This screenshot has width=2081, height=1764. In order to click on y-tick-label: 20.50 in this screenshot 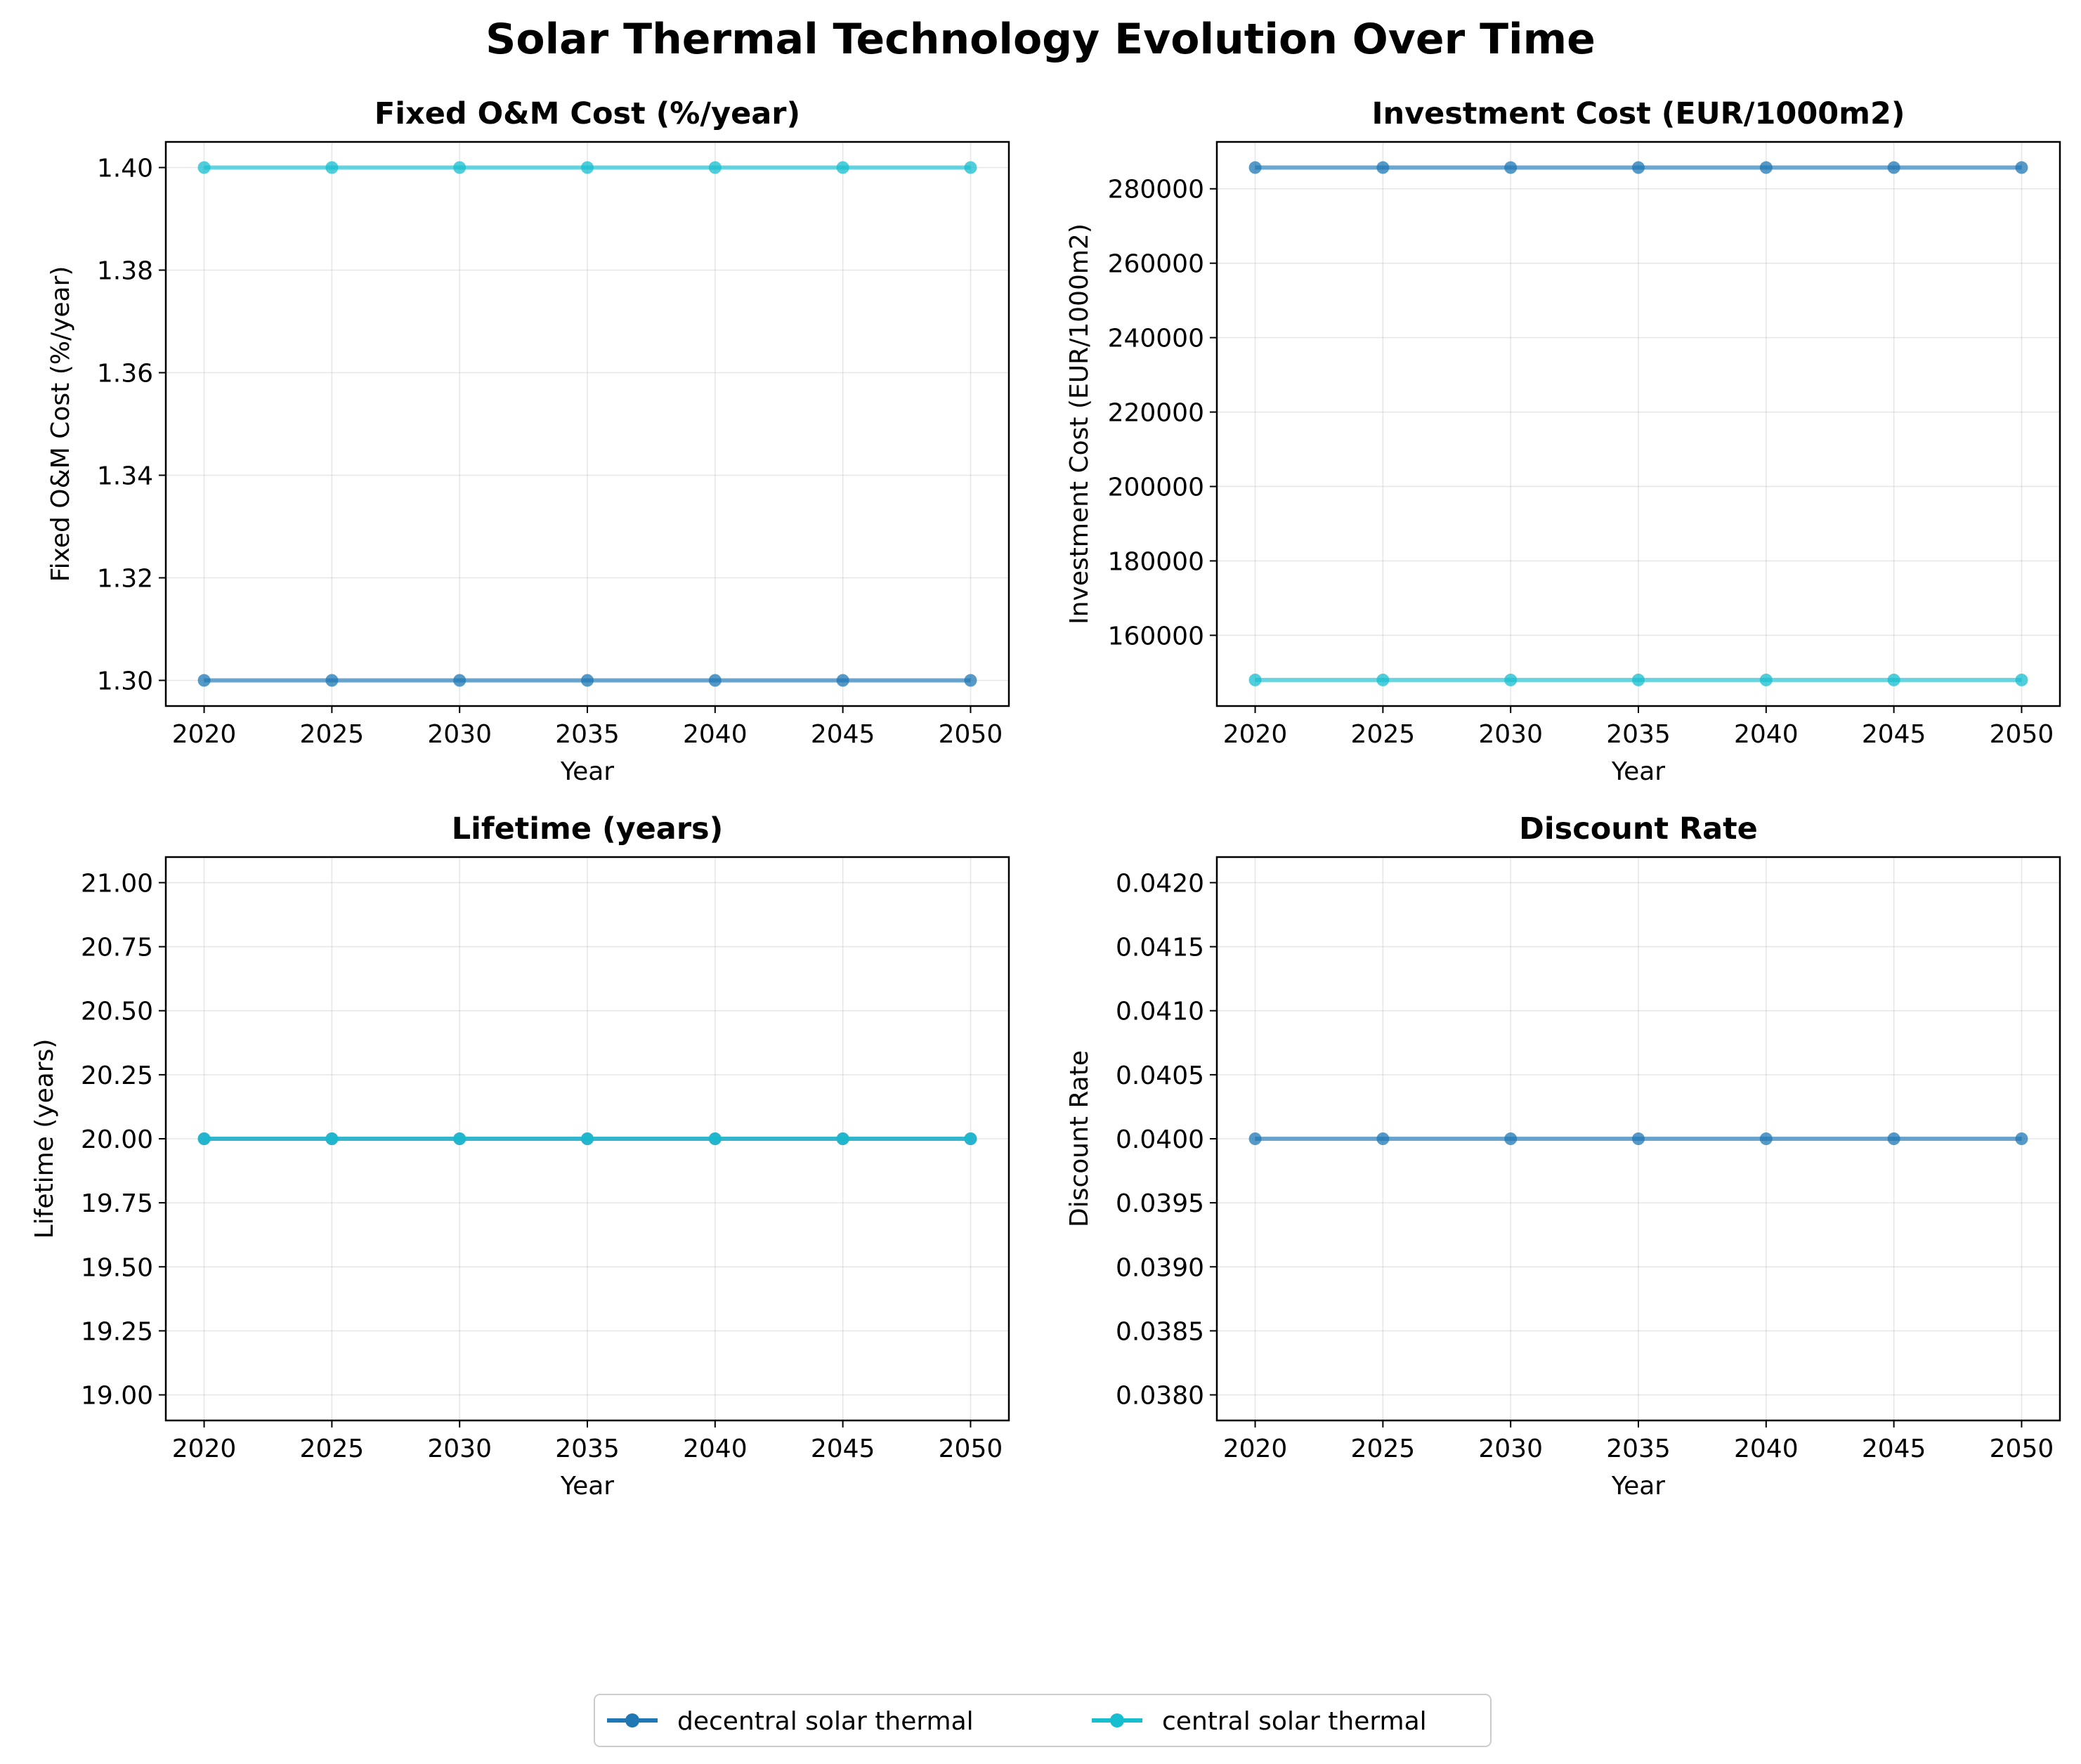, I will do `click(117, 1012)`.